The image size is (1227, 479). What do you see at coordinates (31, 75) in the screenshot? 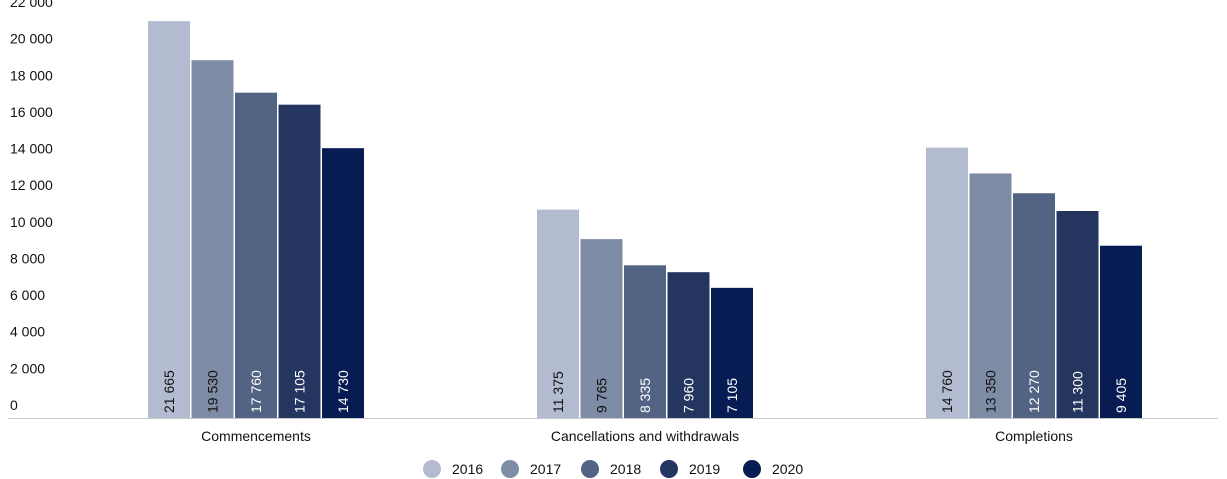
I see `y-tick-label: 18 000` at bounding box center [31, 75].